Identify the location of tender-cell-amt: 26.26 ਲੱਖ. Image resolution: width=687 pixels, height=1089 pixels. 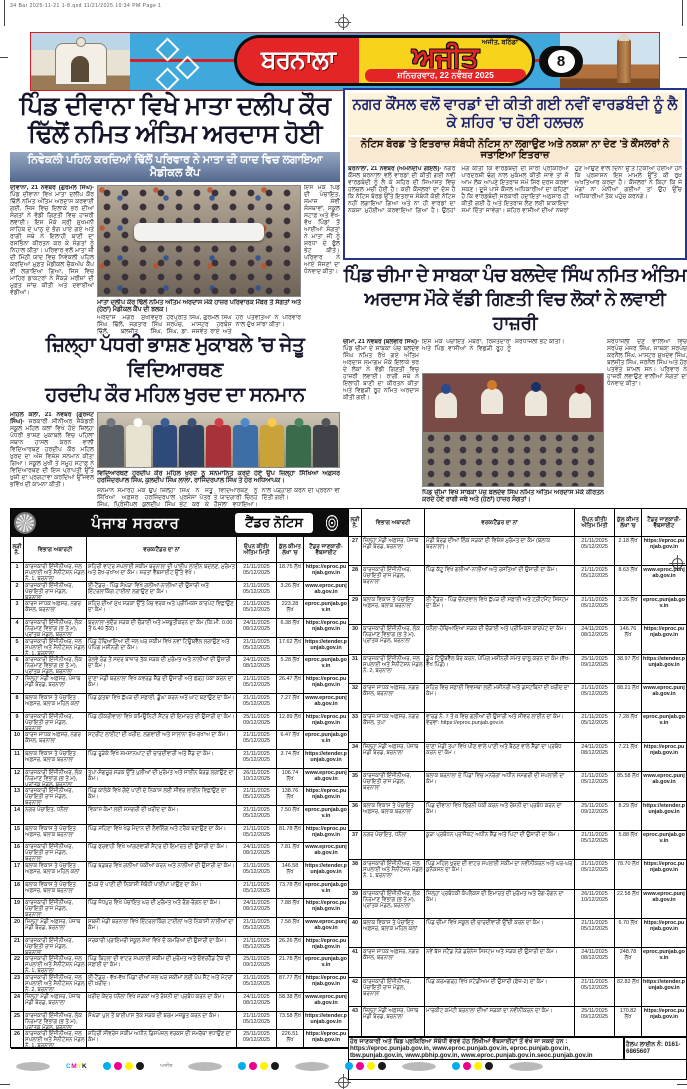
(290, 946).